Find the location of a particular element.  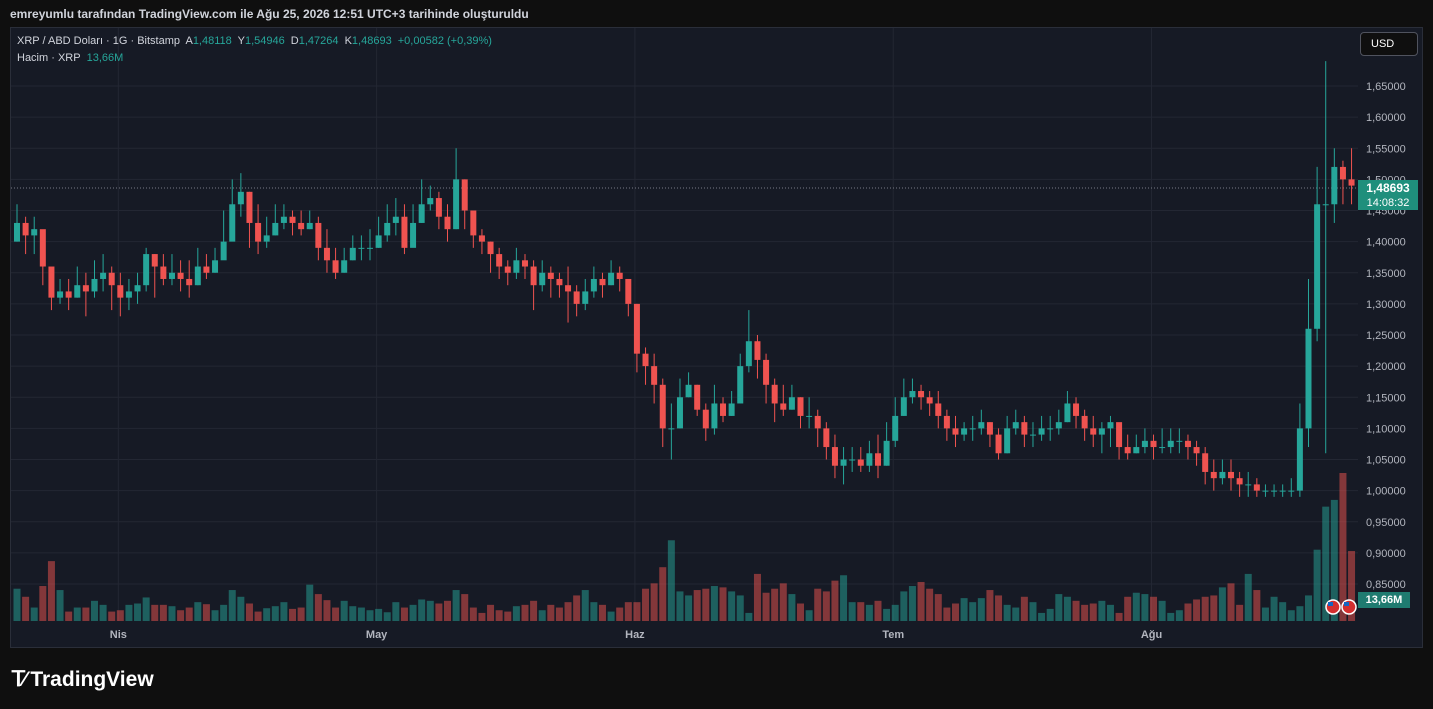

time-tick-label: Tem is located at coordinates (893, 635).